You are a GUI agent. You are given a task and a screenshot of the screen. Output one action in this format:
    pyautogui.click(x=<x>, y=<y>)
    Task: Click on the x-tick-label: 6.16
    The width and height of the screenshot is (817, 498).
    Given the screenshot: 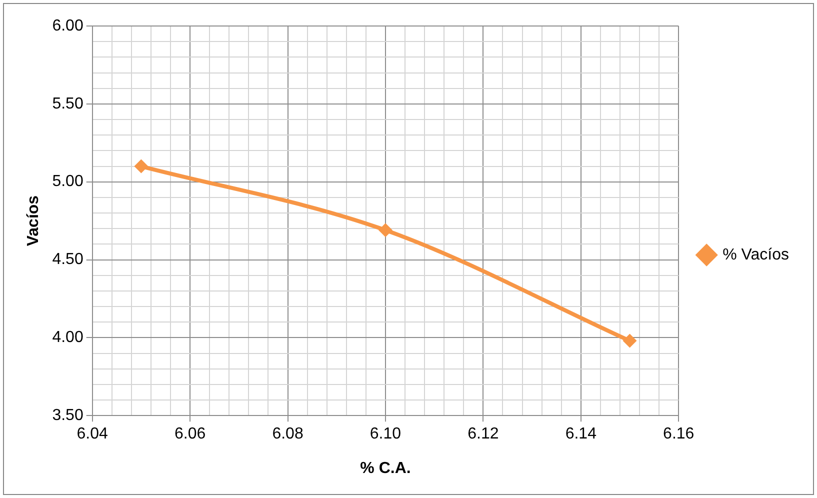 What is the action you would take?
    pyautogui.click(x=678, y=434)
    